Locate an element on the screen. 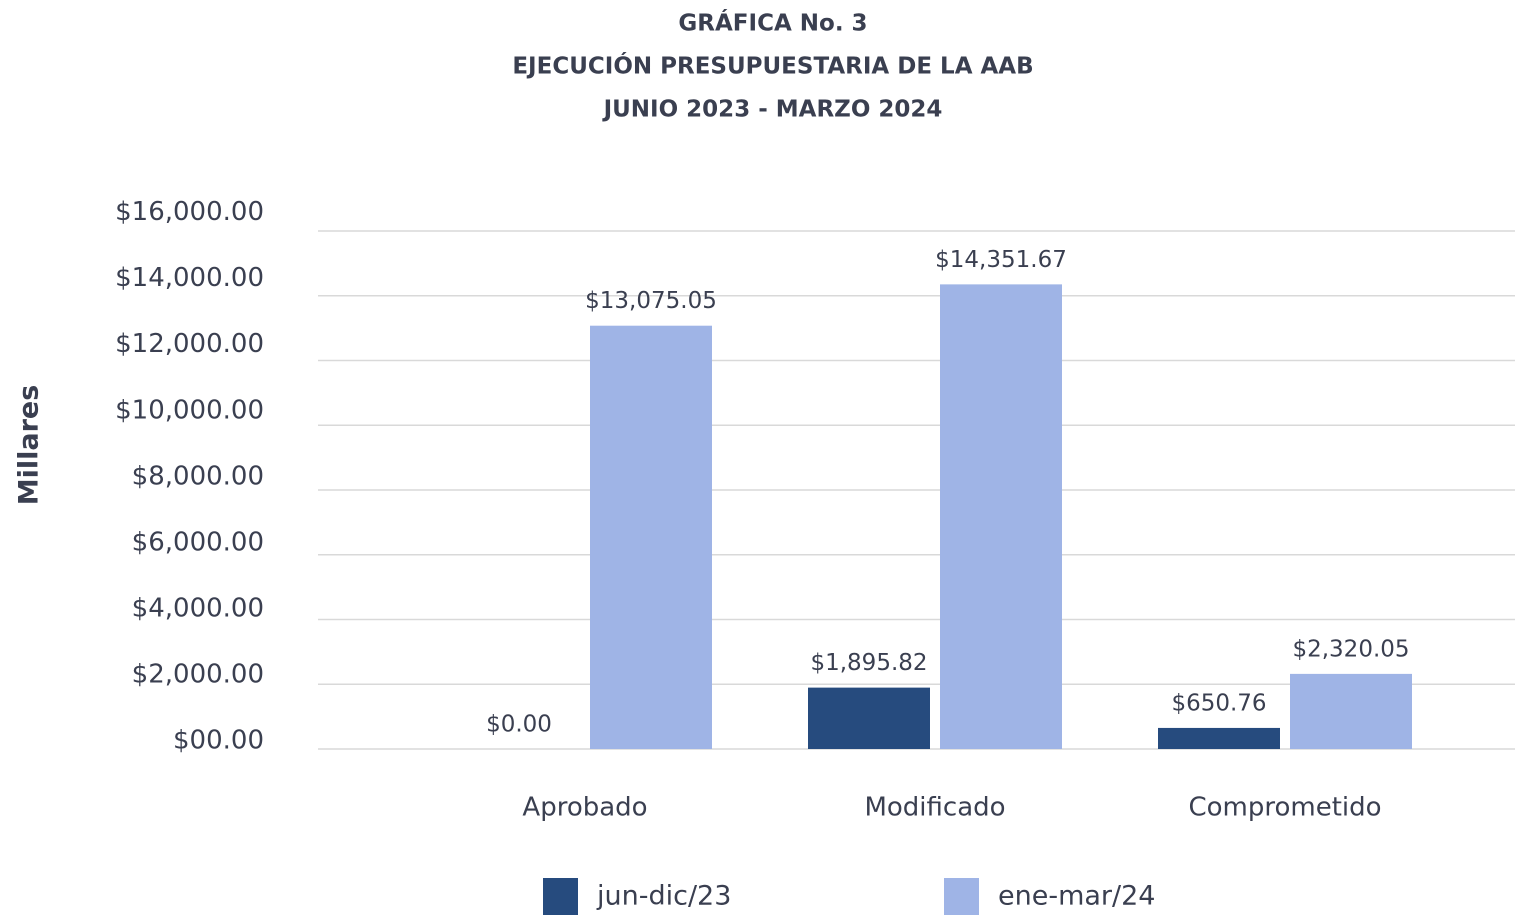 The image size is (1515, 917). y-tick-label: $4,000.00 is located at coordinates (198, 608).